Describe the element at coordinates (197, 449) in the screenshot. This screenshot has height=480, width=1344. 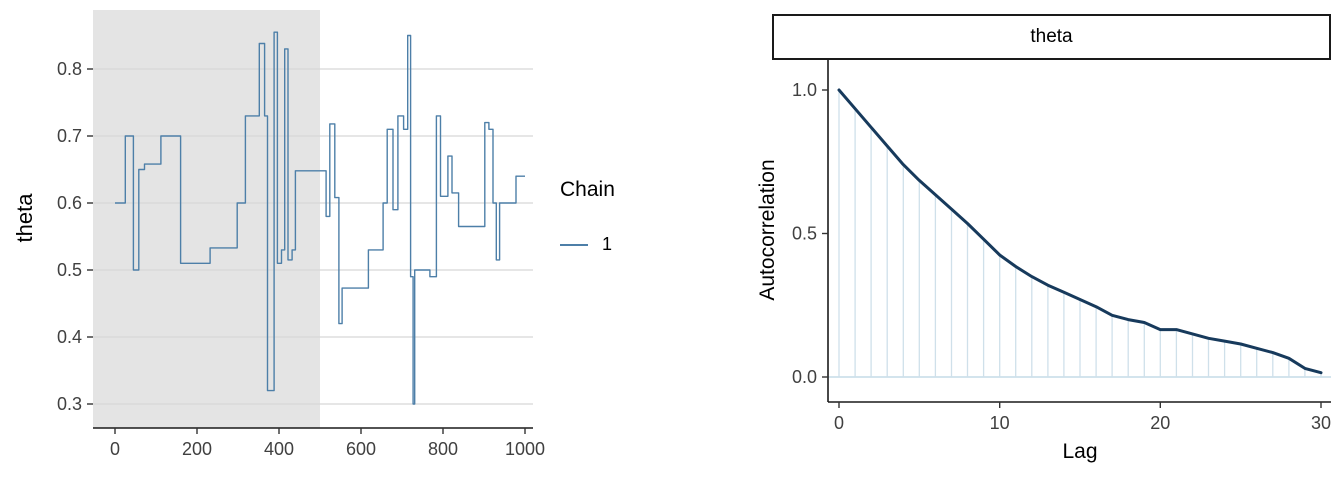
I see `x-tick-label: 200` at that location.